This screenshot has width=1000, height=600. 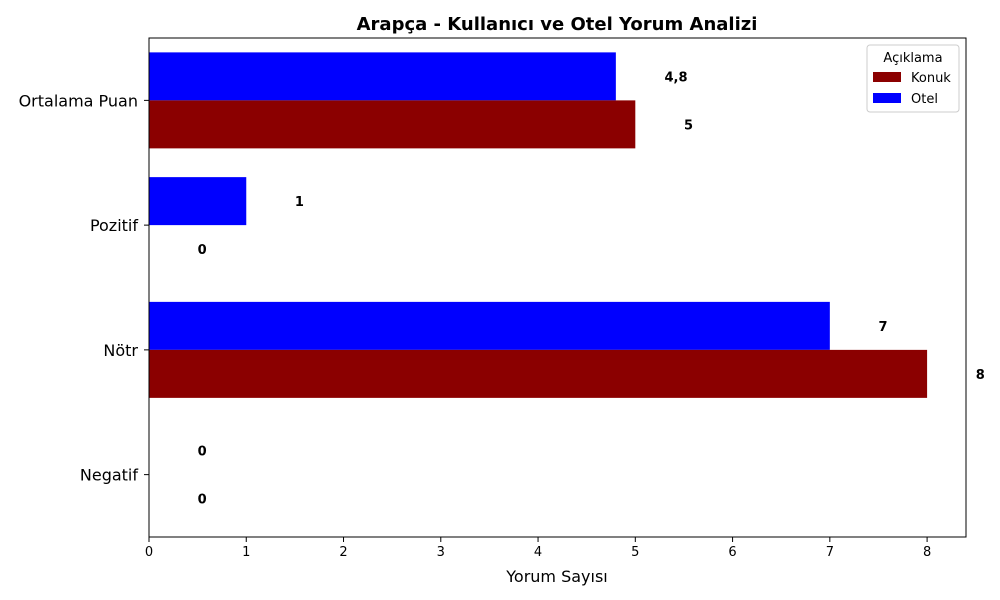 I want to click on x-tick-label: 4, so click(x=538, y=552).